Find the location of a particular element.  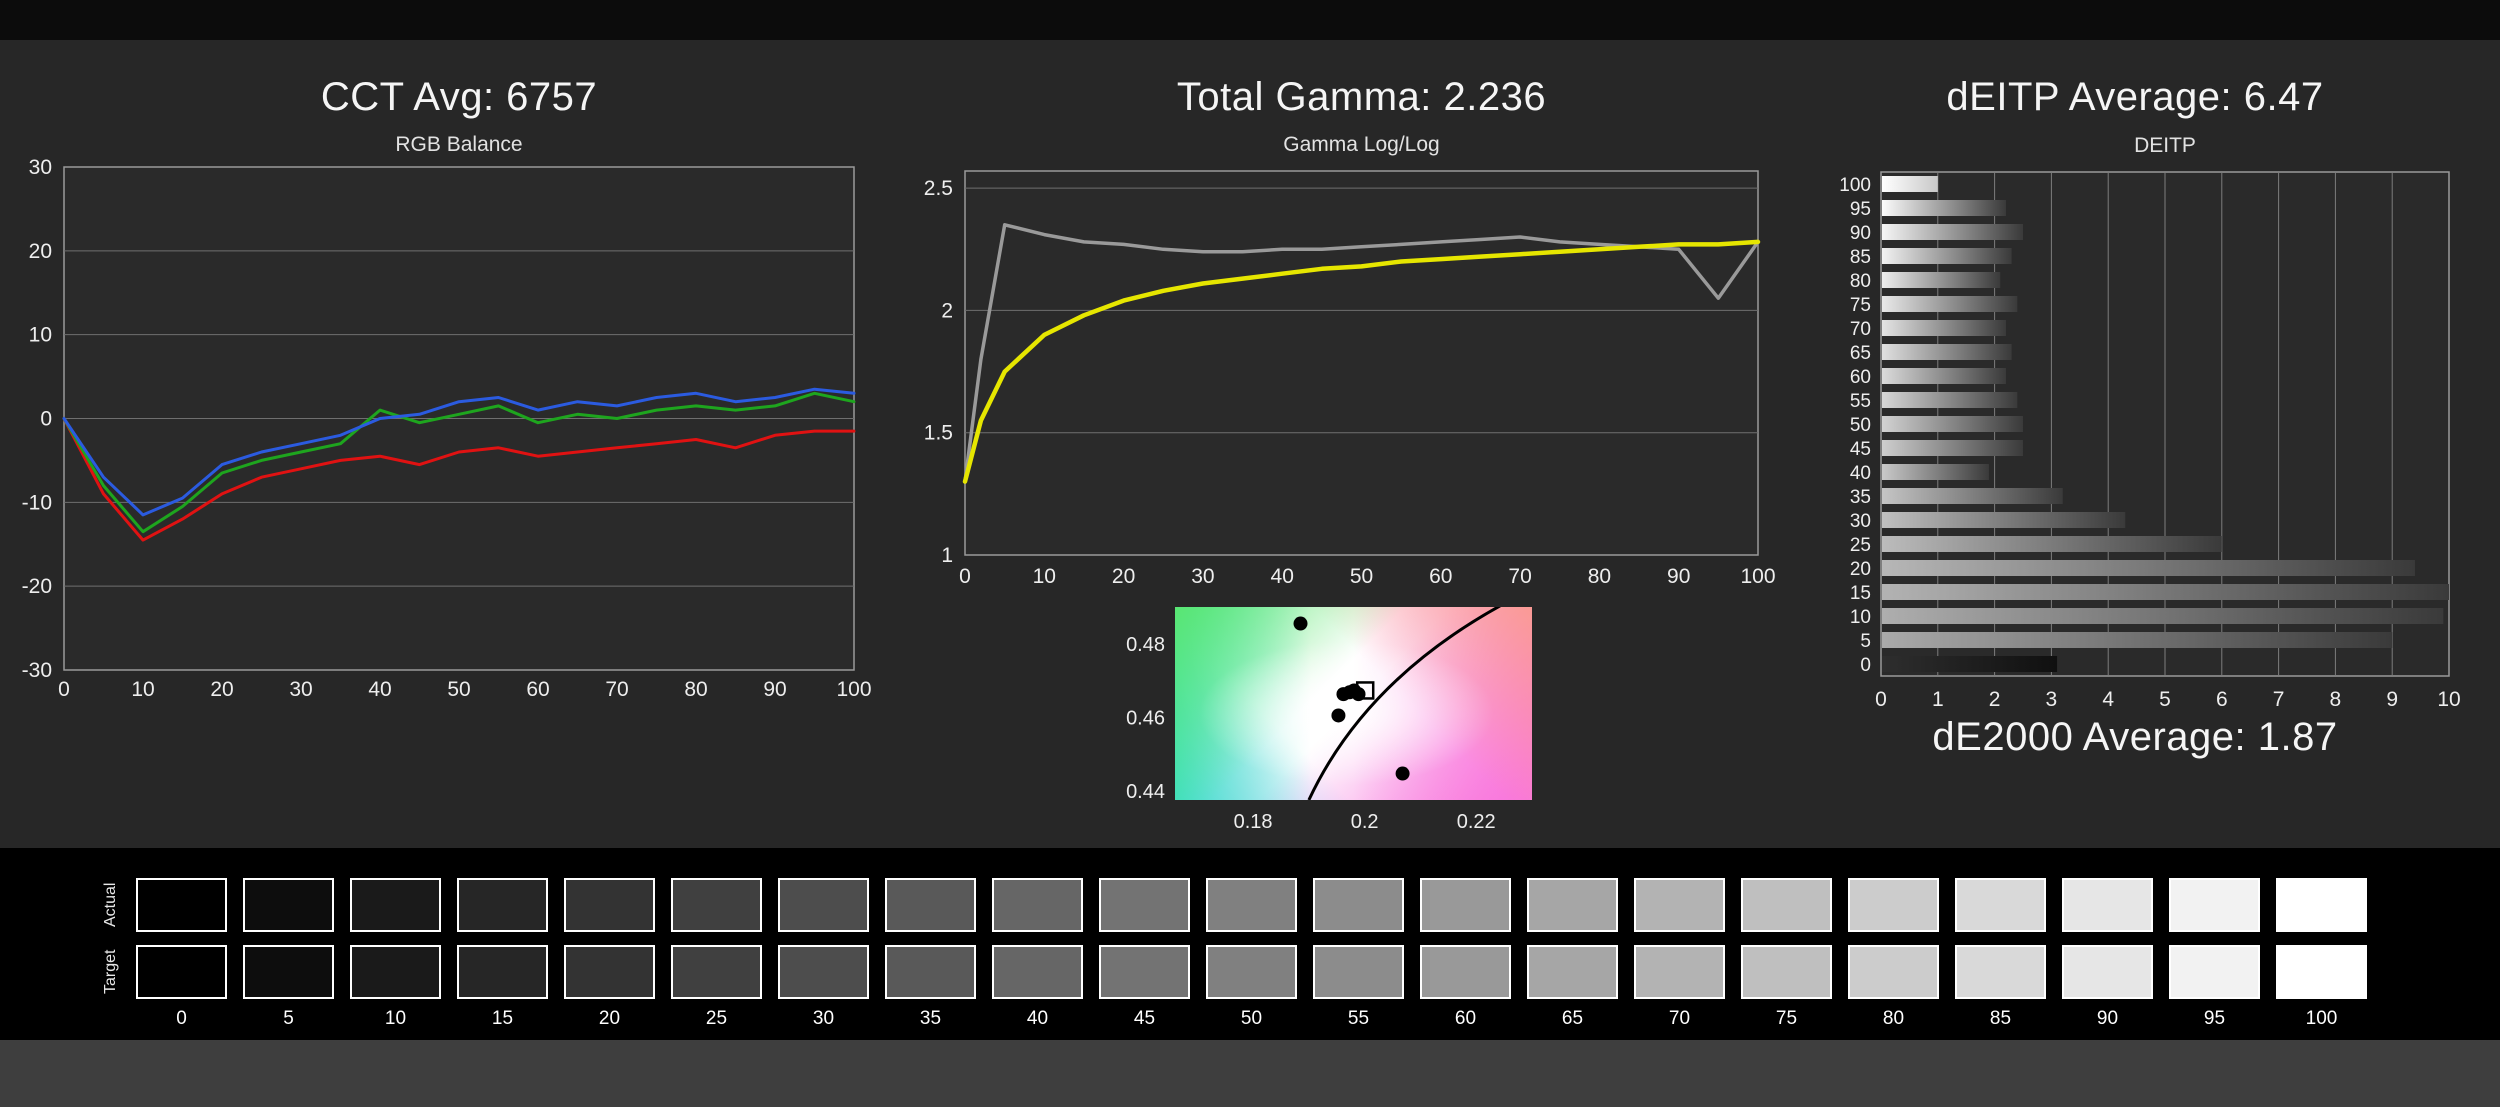

x-tick-label: 4 is located at coordinates (2108, 699).